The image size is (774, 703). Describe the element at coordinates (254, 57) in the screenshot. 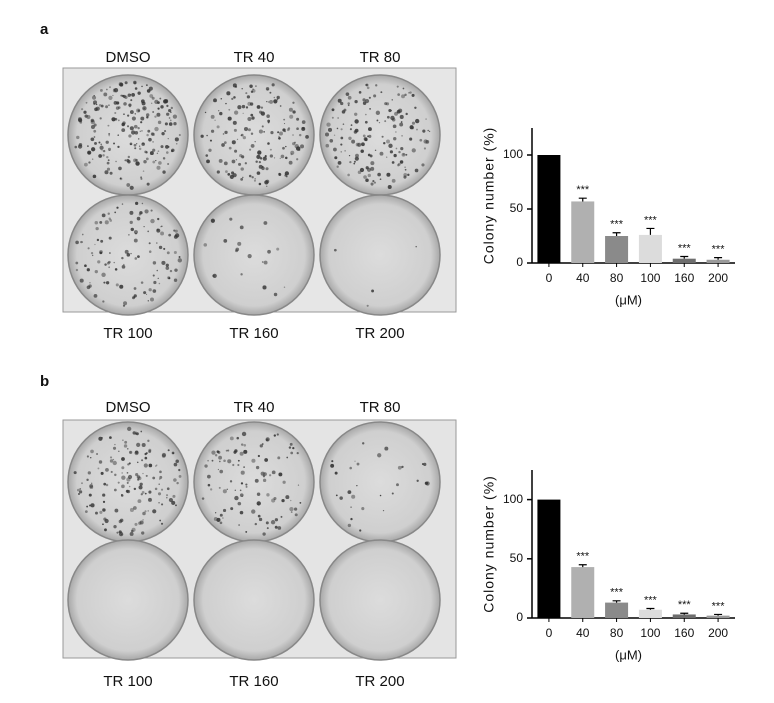

I see `plate-label: TR 40` at that location.